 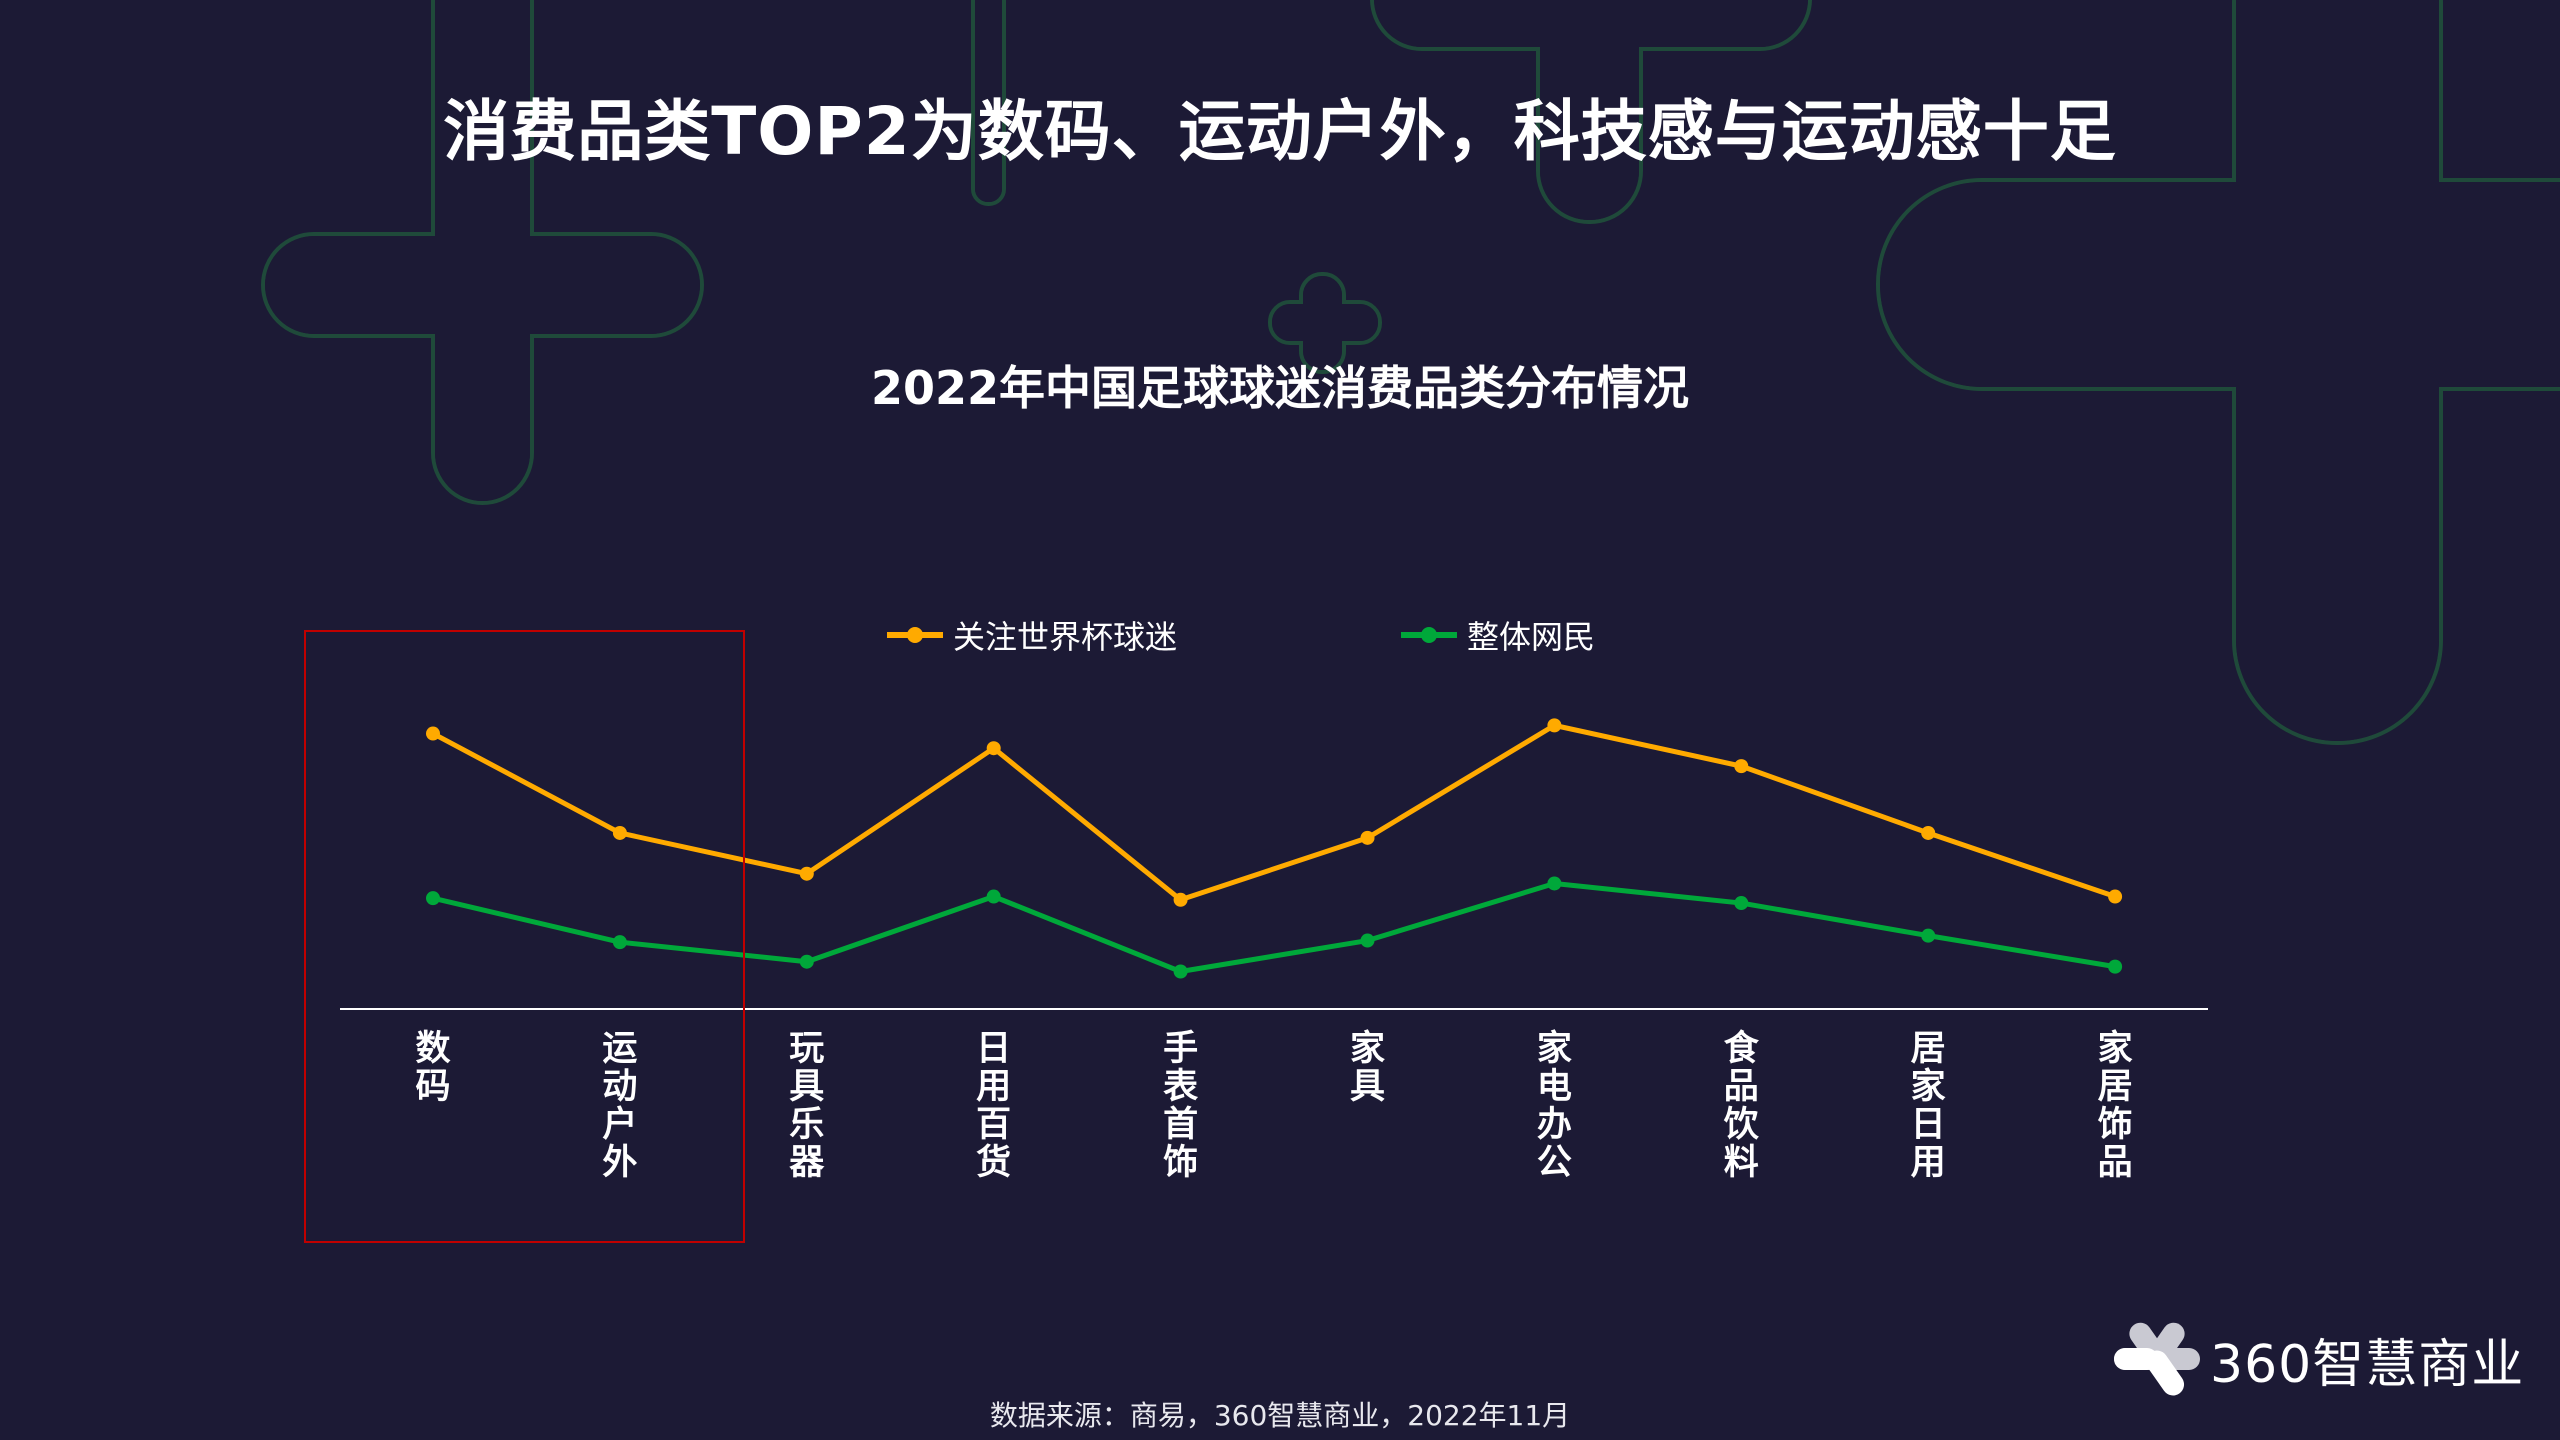 I want to click on 360-logo-icon, so click(x=2157, y=1359).